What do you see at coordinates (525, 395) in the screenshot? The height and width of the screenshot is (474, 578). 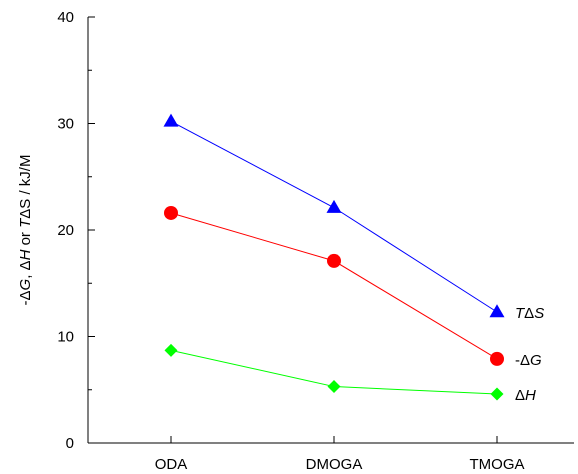 I see `series-label: ΔH` at bounding box center [525, 395].